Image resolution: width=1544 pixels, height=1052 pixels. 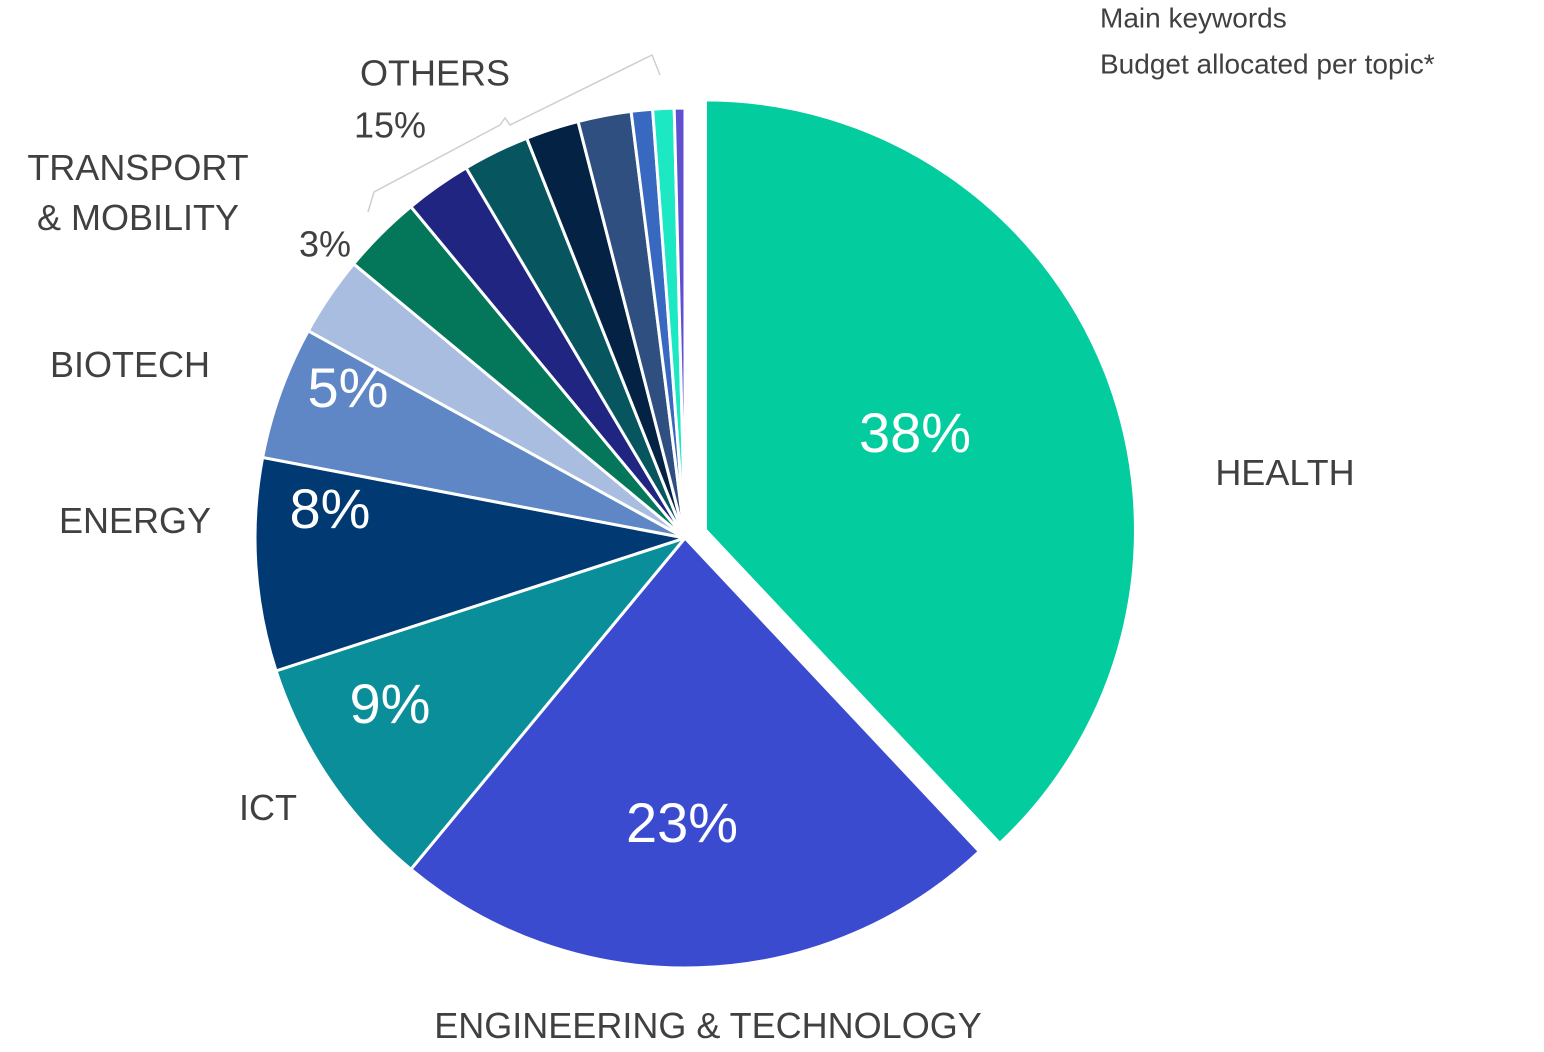 What do you see at coordinates (130, 364) in the screenshot?
I see `category-label: BIOTECH` at bounding box center [130, 364].